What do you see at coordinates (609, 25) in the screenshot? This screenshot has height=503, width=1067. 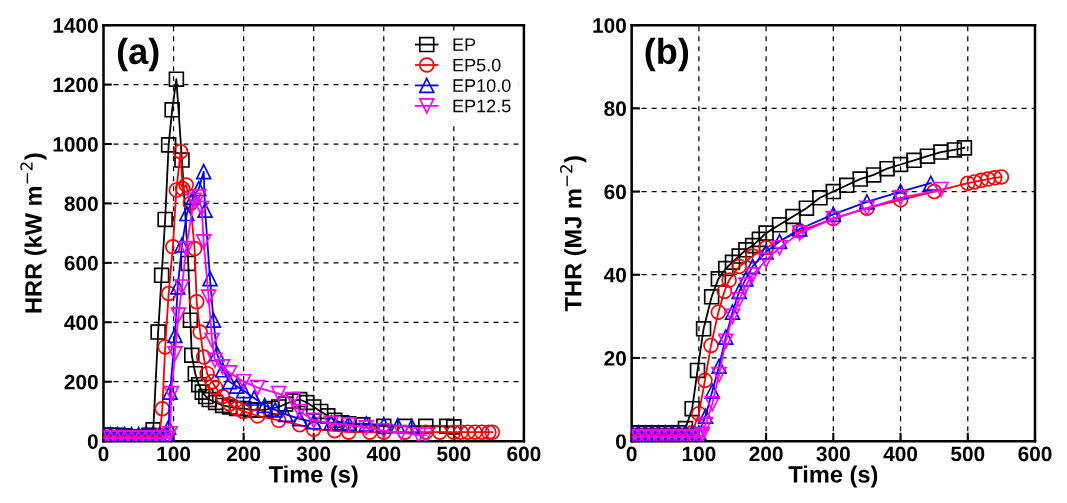 I see `y-tick-label: 100` at bounding box center [609, 25].